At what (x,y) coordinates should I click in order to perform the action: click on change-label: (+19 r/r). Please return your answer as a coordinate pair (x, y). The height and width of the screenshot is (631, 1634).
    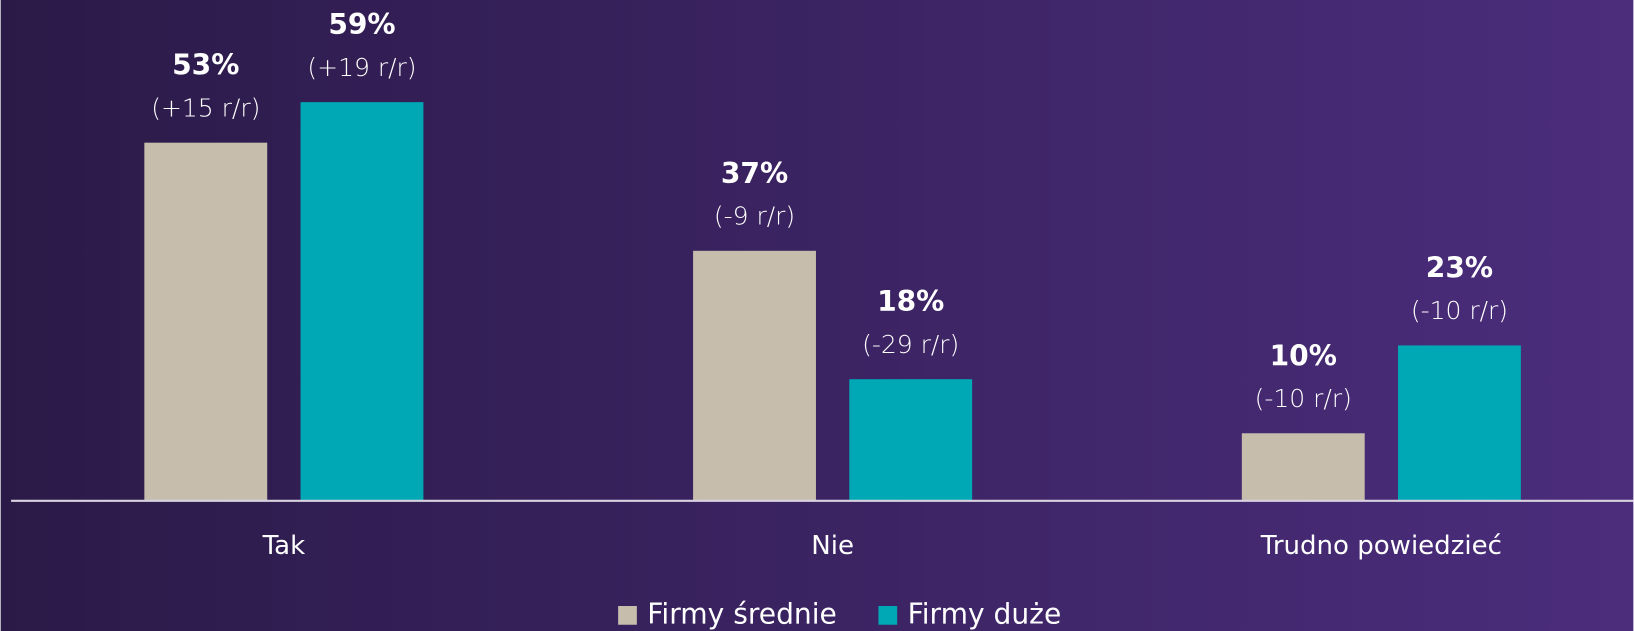
    Looking at the image, I should click on (361, 67).